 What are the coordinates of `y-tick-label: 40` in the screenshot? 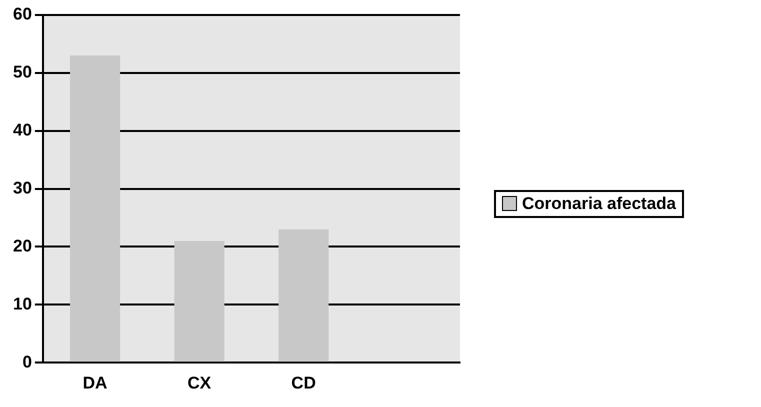 It's located at (22, 130).